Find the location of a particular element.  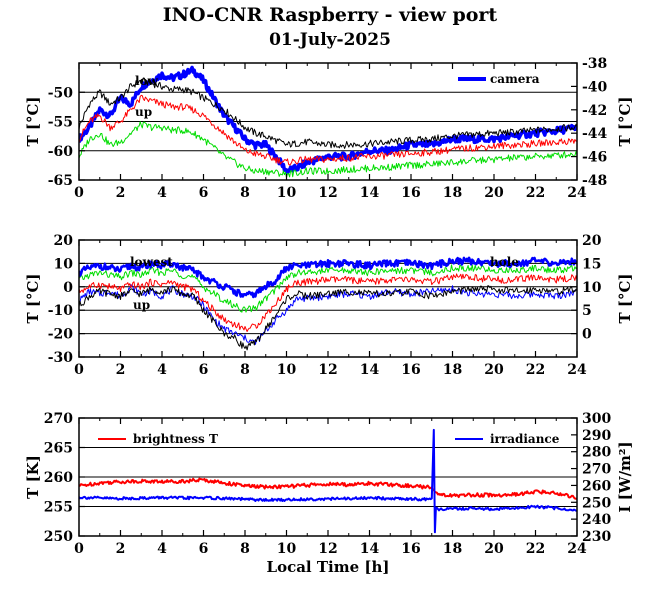

y2-tick-label: -38 is located at coordinates (594, 64).